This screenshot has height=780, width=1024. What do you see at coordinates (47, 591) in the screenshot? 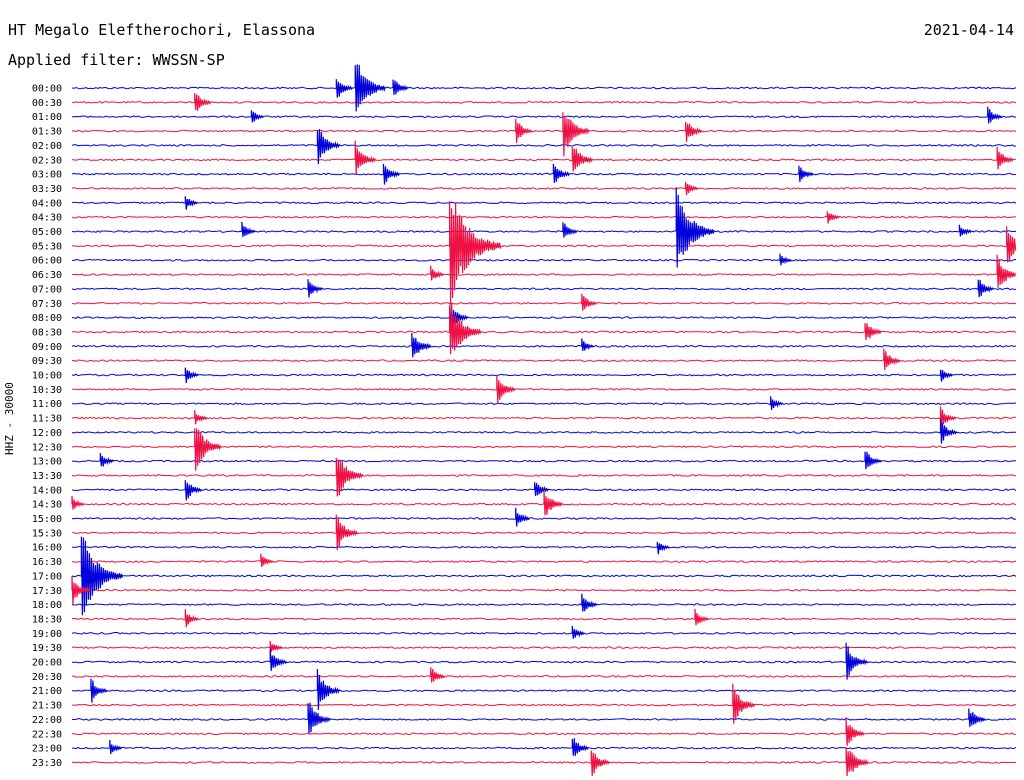
I see `time-tick-label: 17:30` at bounding box center [47, 591].